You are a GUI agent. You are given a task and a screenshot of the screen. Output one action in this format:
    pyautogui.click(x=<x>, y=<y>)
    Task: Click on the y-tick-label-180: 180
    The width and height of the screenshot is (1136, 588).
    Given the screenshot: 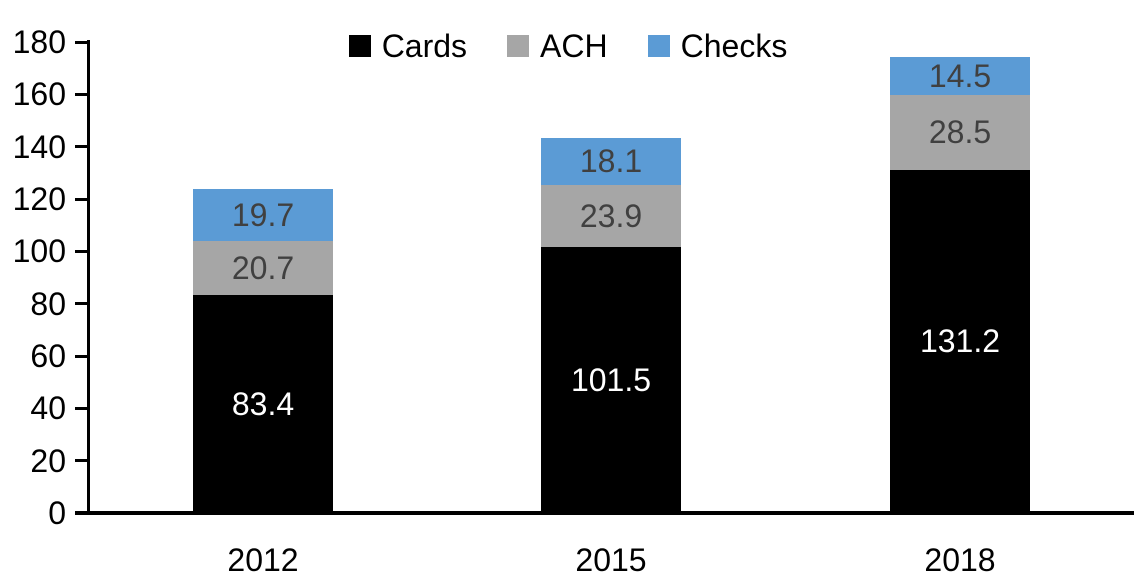 What is the action you would take?
    pyautogui.click(x=39, y=42)
    